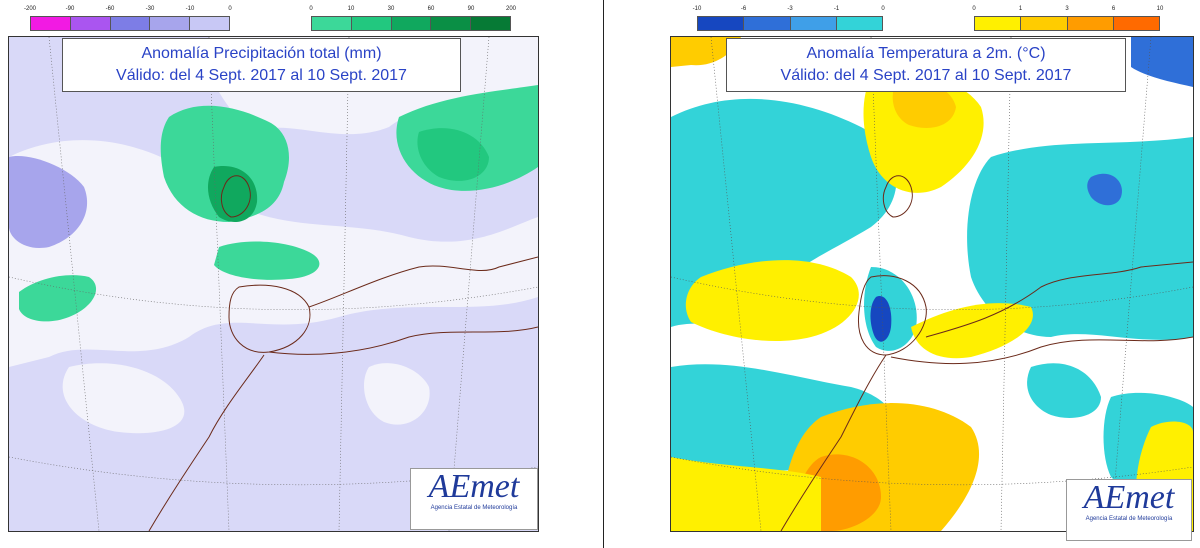  I want to click on precip-negative-ticks: -200 -90 -60 -30 -10 0, so click(128, 11).